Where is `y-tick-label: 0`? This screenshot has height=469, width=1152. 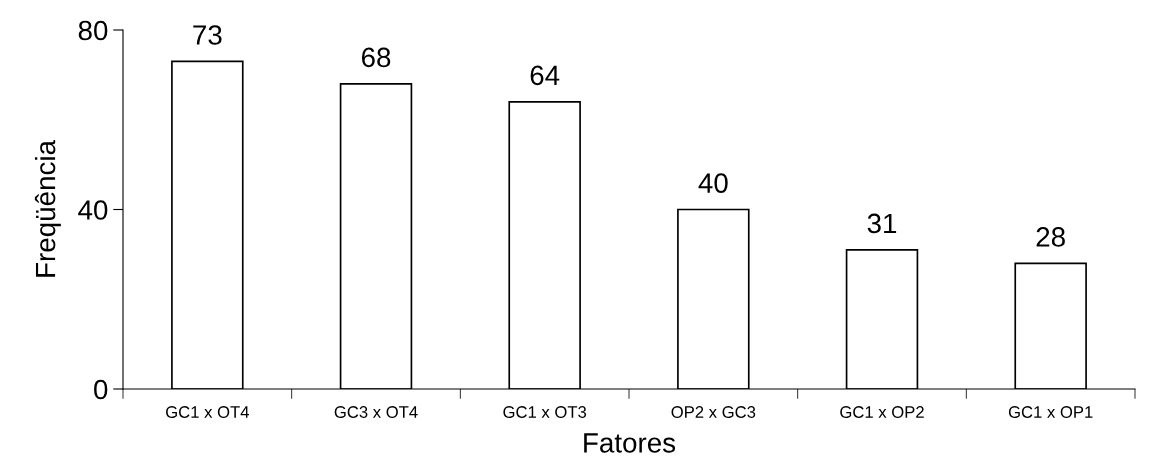 y-tick-label: 0 is located at coordinates (101, 389).